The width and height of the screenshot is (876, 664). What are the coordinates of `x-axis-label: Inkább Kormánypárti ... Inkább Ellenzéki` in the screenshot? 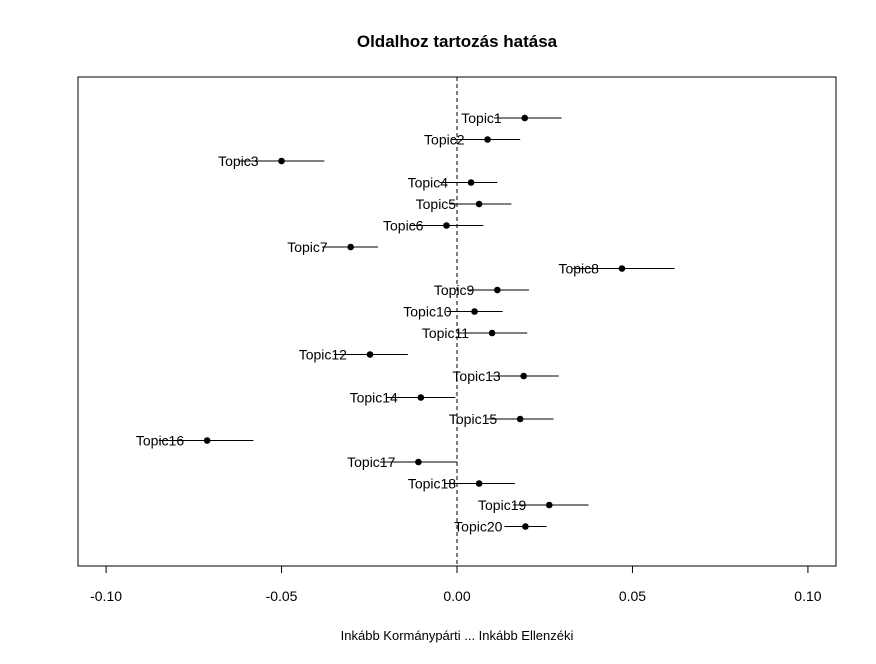 It's located at (457, 635).